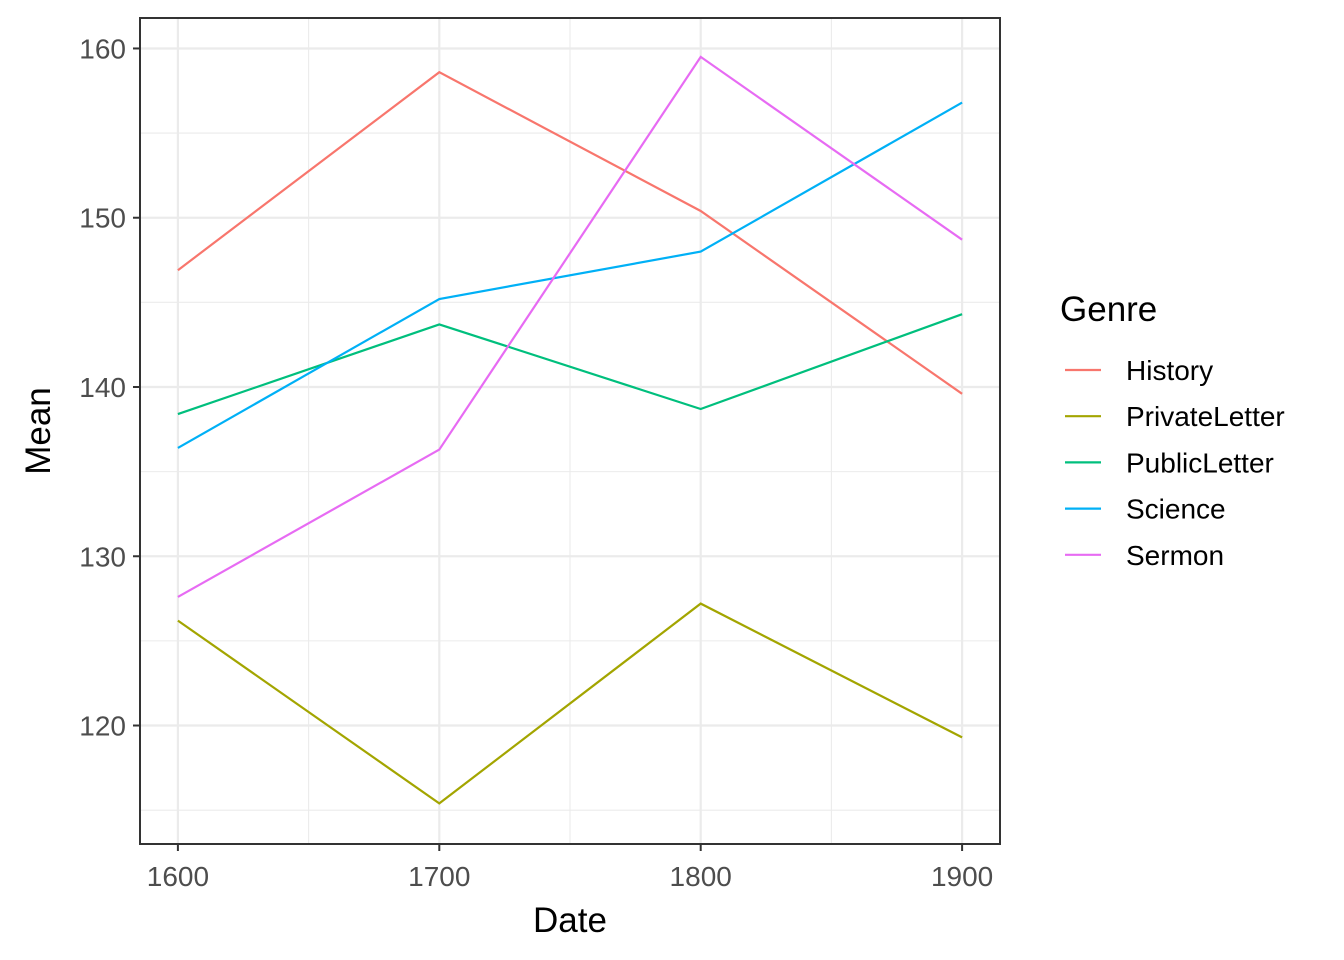  What do you see at coordinates (962, 876) in the screenshot?
I see `x-tick-label: 1900` at bounding box center [962, 876].